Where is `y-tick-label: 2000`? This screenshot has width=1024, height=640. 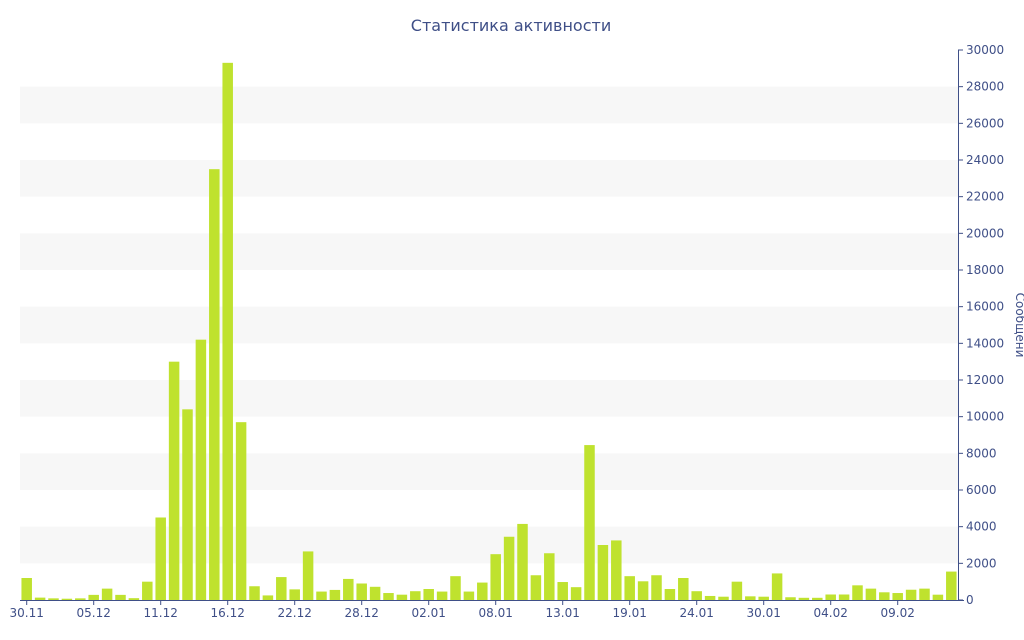 y-tick-label: 2000 is located at coordinates (981, 563).